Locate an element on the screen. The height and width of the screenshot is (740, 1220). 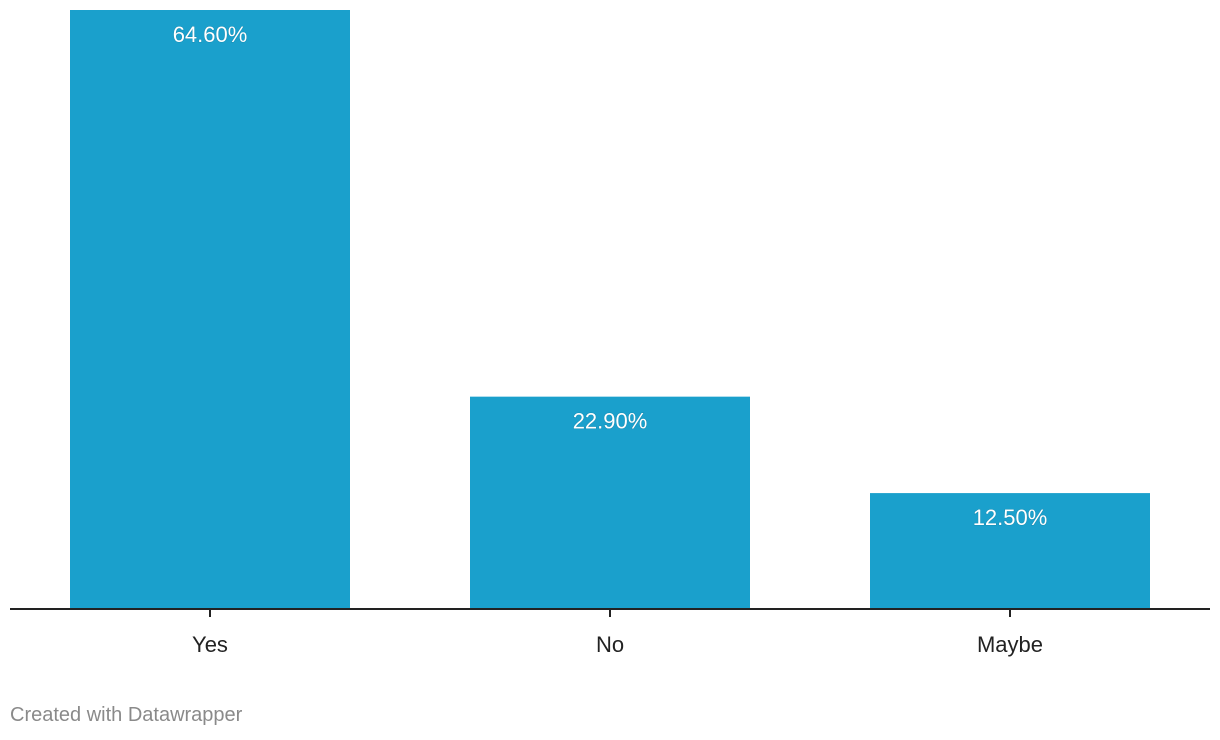
x-tick-label: Maybe is located at coordinates (1010, 644).